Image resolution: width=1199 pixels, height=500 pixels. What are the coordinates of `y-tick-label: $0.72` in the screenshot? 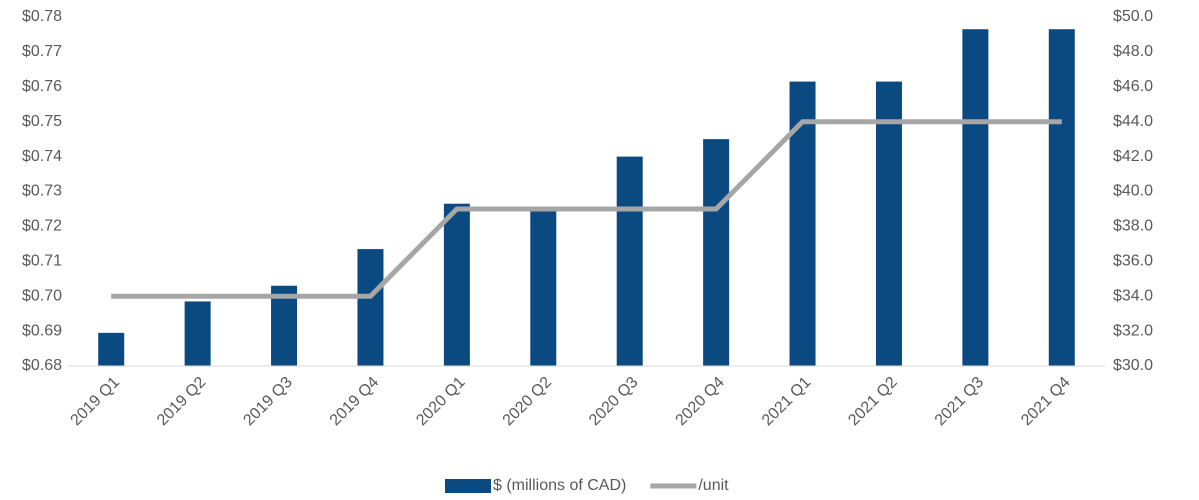 It's located at (42, 226).